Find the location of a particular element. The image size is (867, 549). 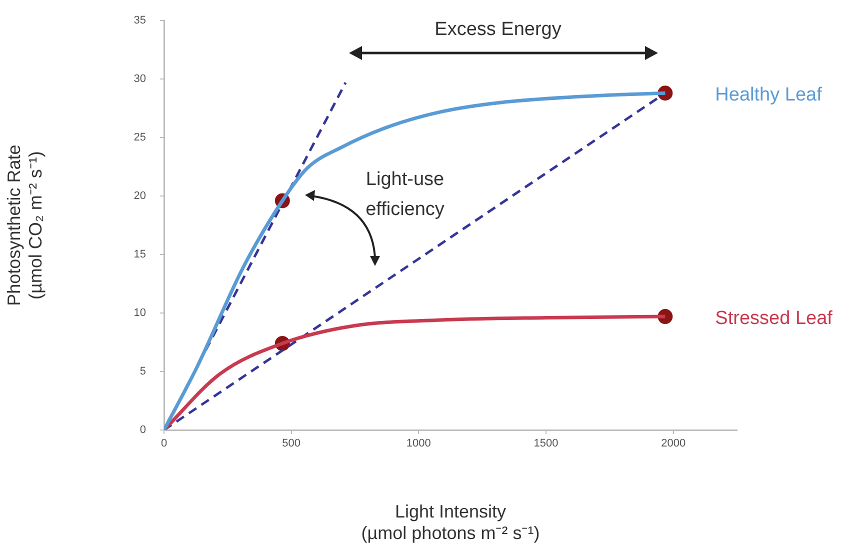

y-tick-label: 35 is located at coordinates (140, 20).